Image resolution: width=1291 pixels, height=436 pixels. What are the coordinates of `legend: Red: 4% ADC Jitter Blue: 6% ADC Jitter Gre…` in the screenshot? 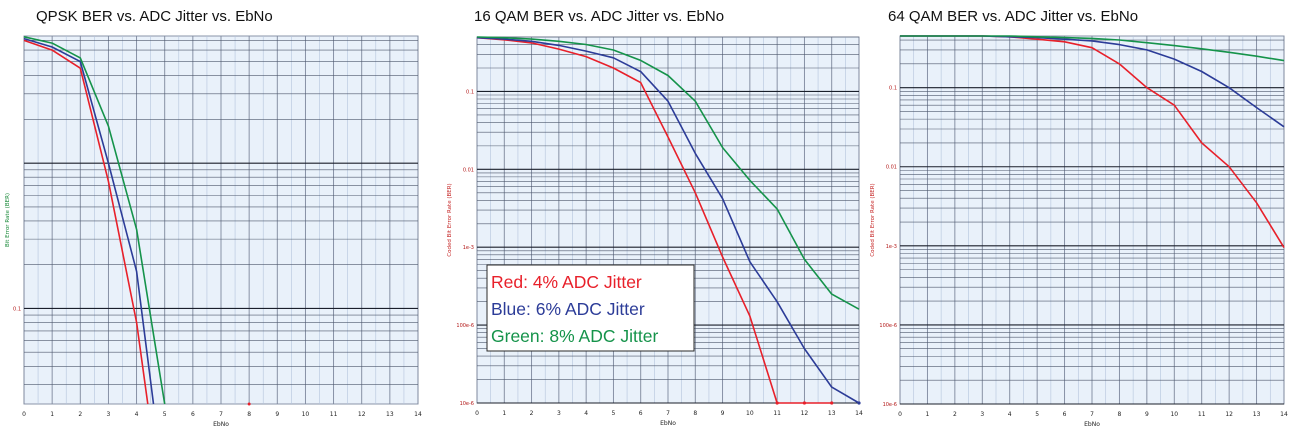 It's located at (590, 308).